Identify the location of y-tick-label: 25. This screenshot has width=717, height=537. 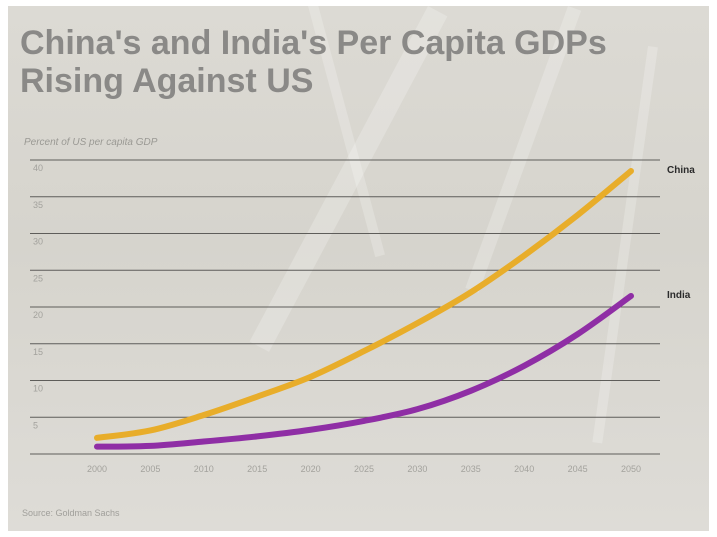
(38, 278).